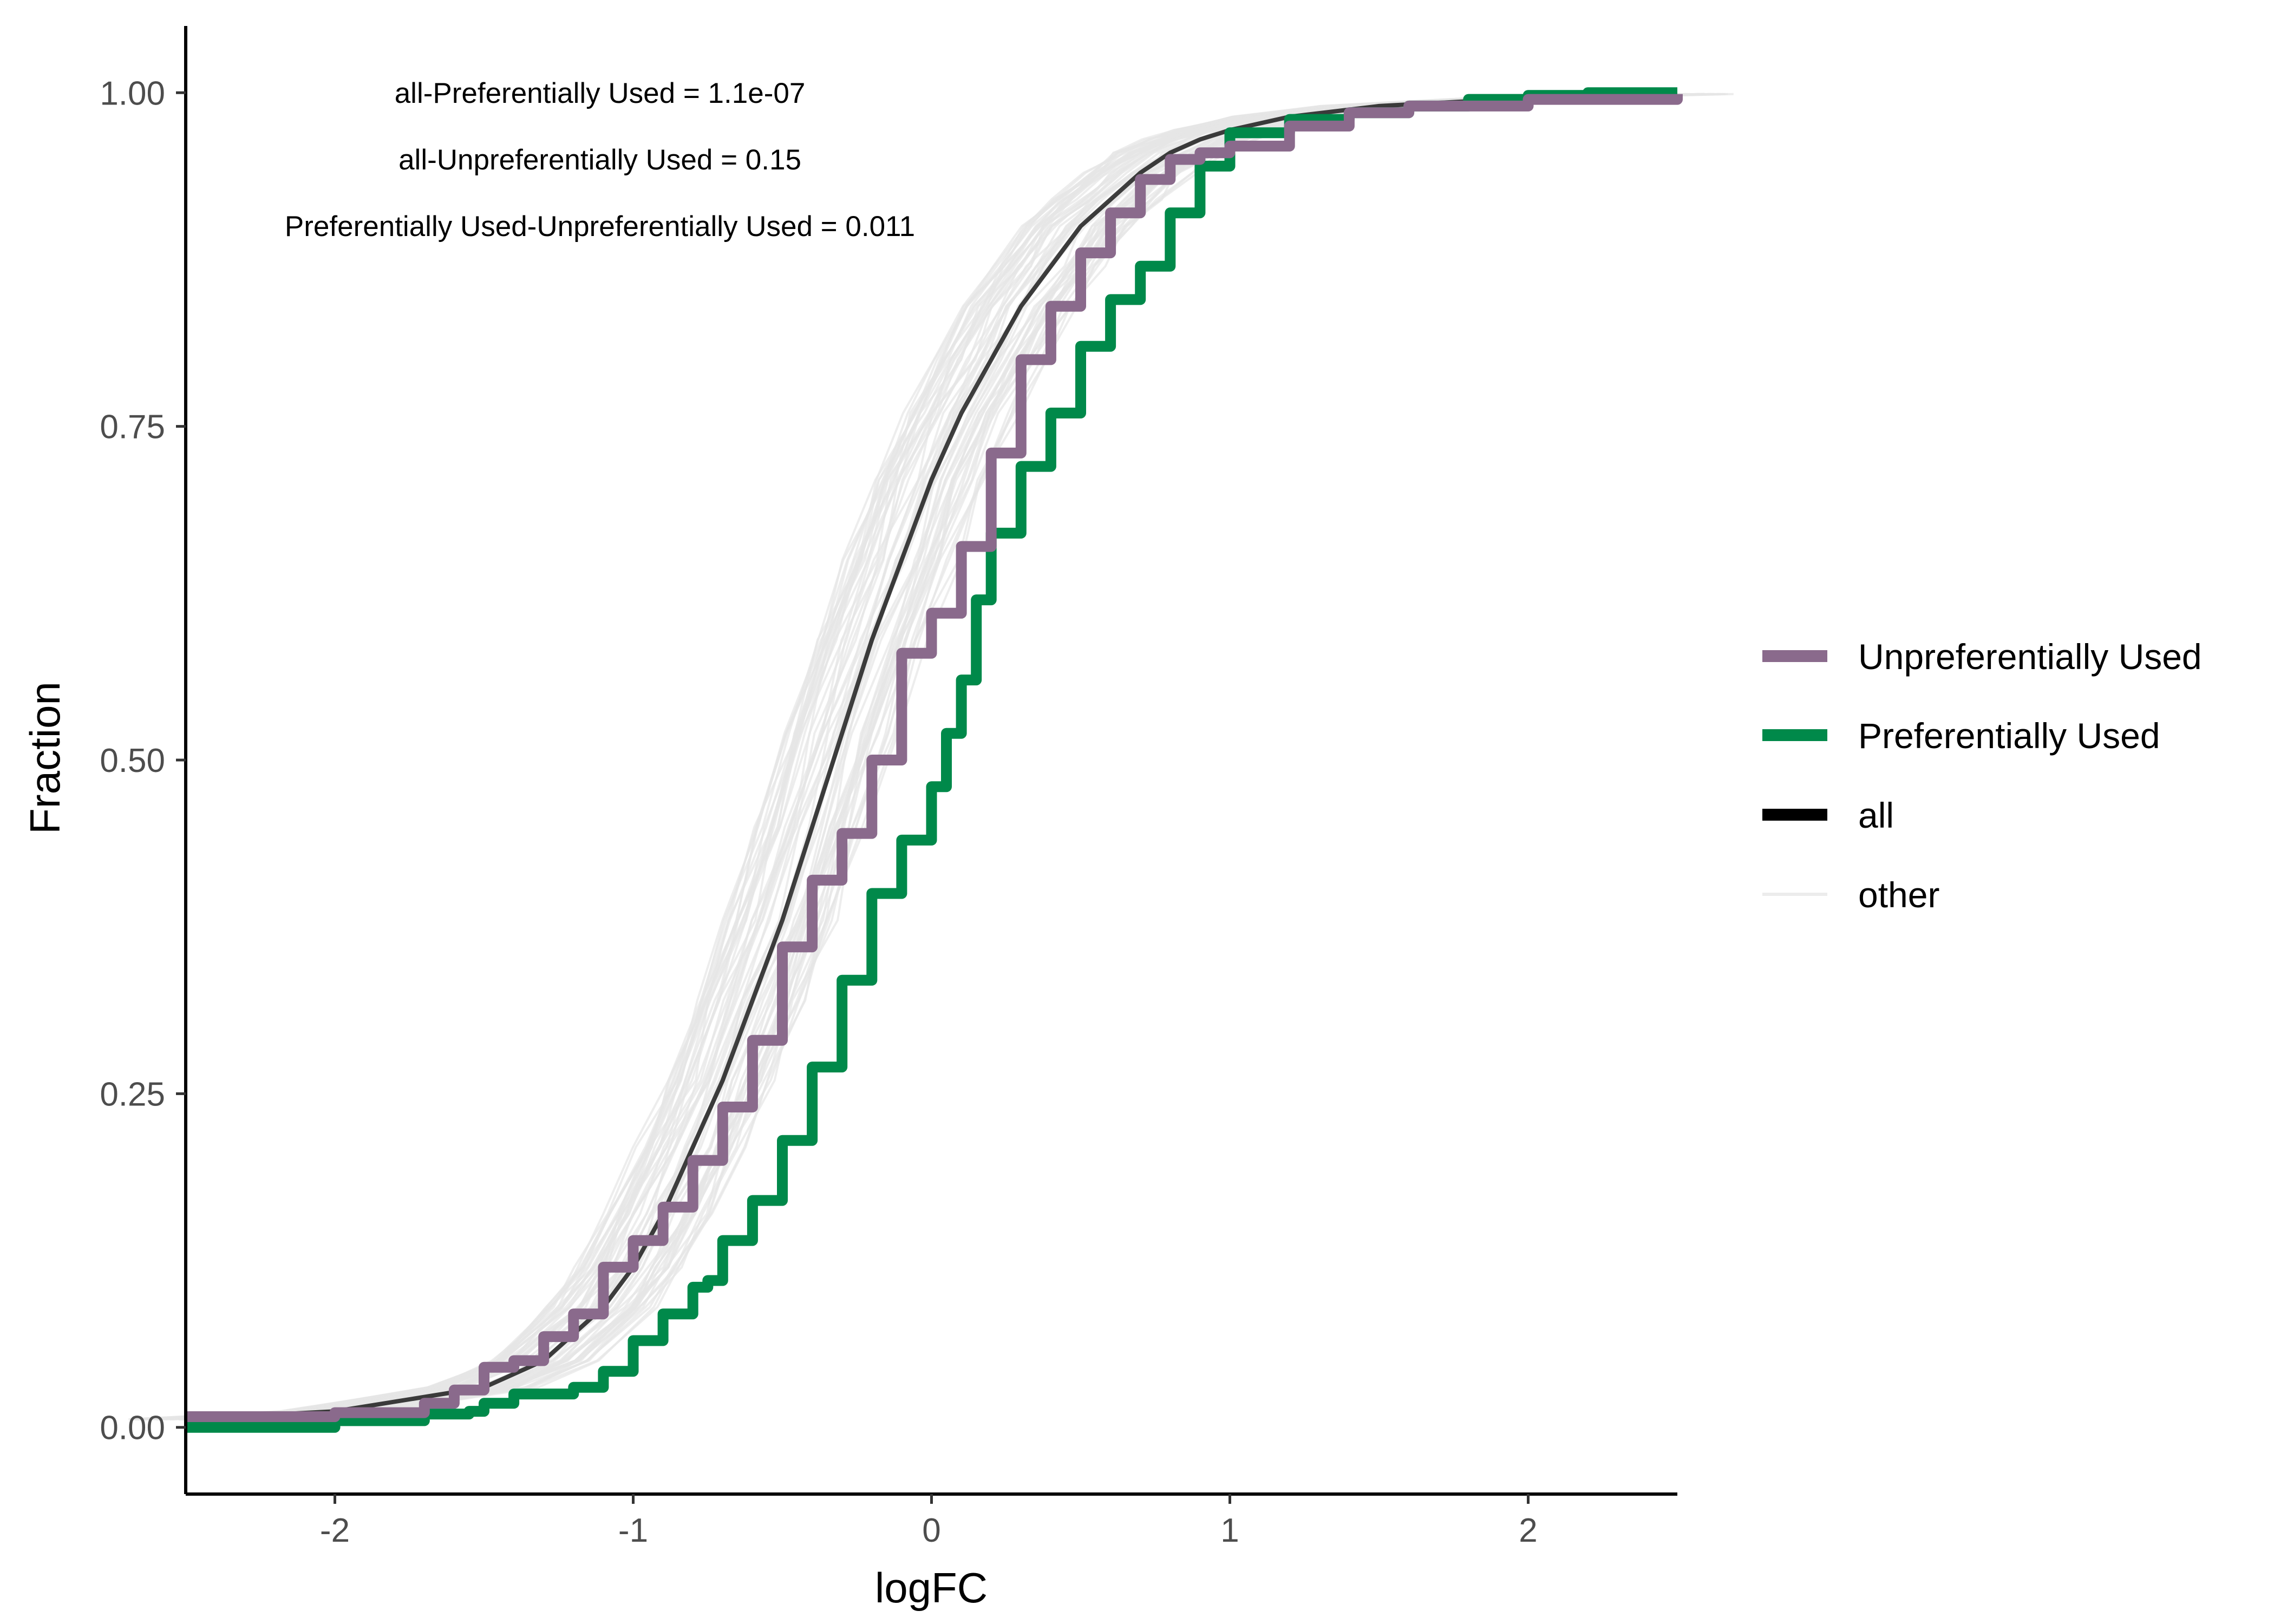  What do you see at coordinates (599, 160) in the screenshot?
I see `annotation-all-unpreferentially: all-Unpreferentially Used = 0.15` at bounding box center [599, 160].